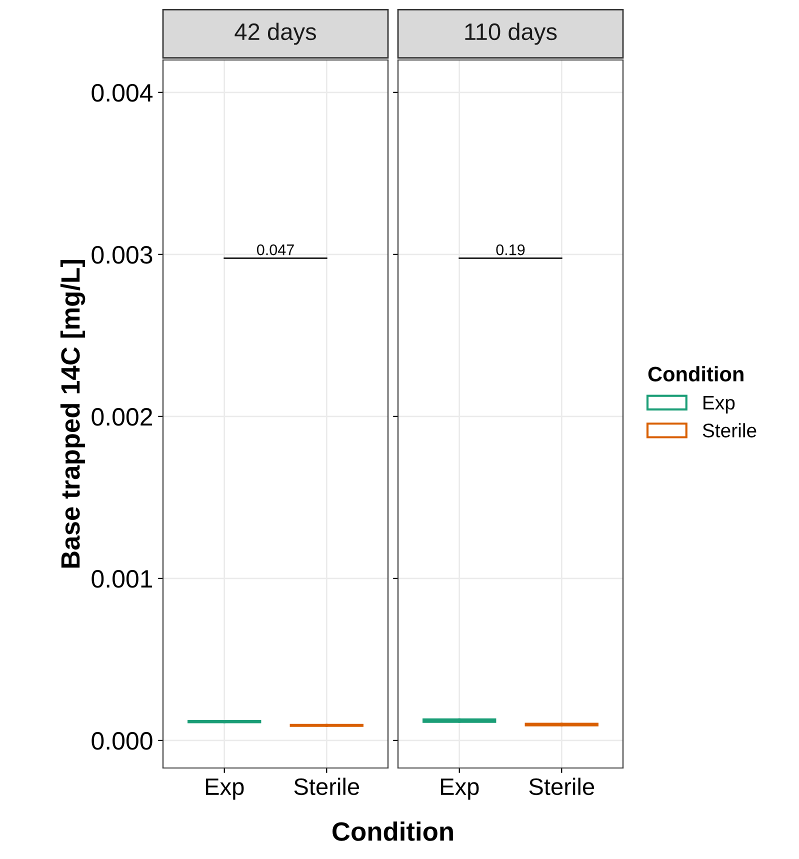 This screenshot has width=799, height=859. What do you see at coordinates (696, 374) in the screenshot?
I see `legend-title: Condition` at bounding box center [696, 374].